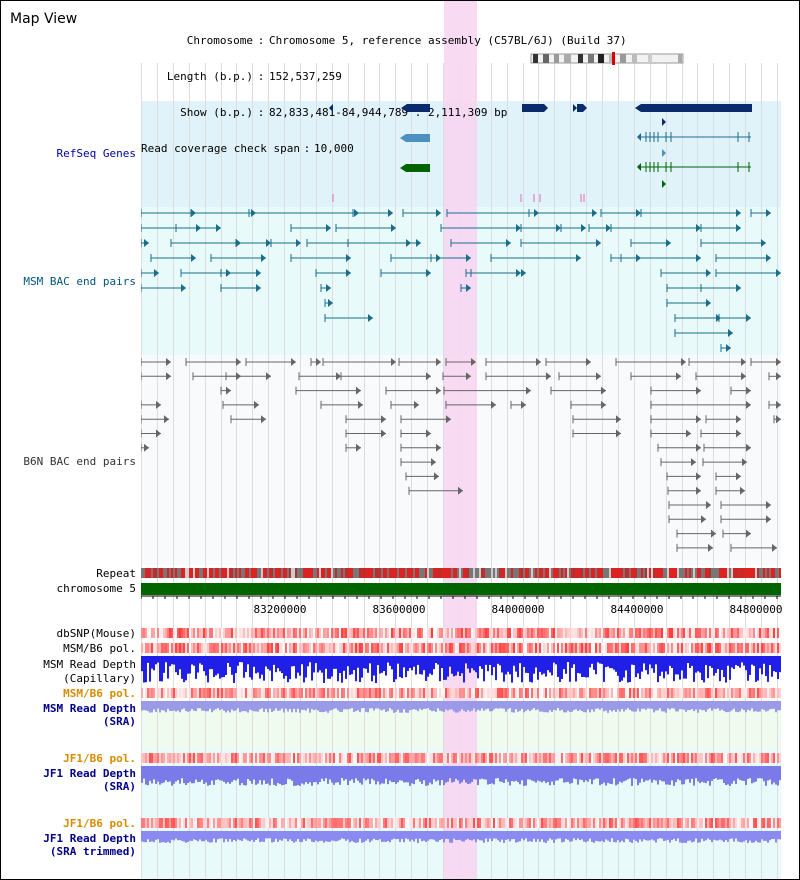 The width and height of the screenshot is (800, 880). Describe the element at coordinates (209, 76) in the screenshot. I see `length-label: Length (b.p.)` at that location.